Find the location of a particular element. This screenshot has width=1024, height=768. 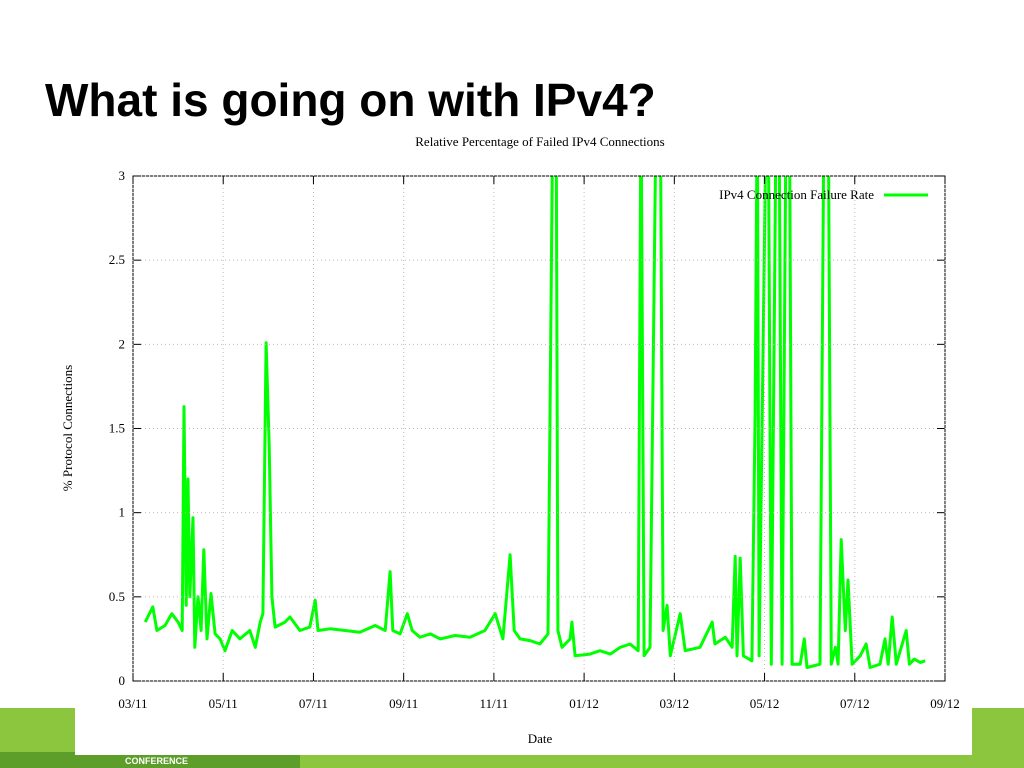

y-tick-label: 0.5 is located at coordinates (117, 596).